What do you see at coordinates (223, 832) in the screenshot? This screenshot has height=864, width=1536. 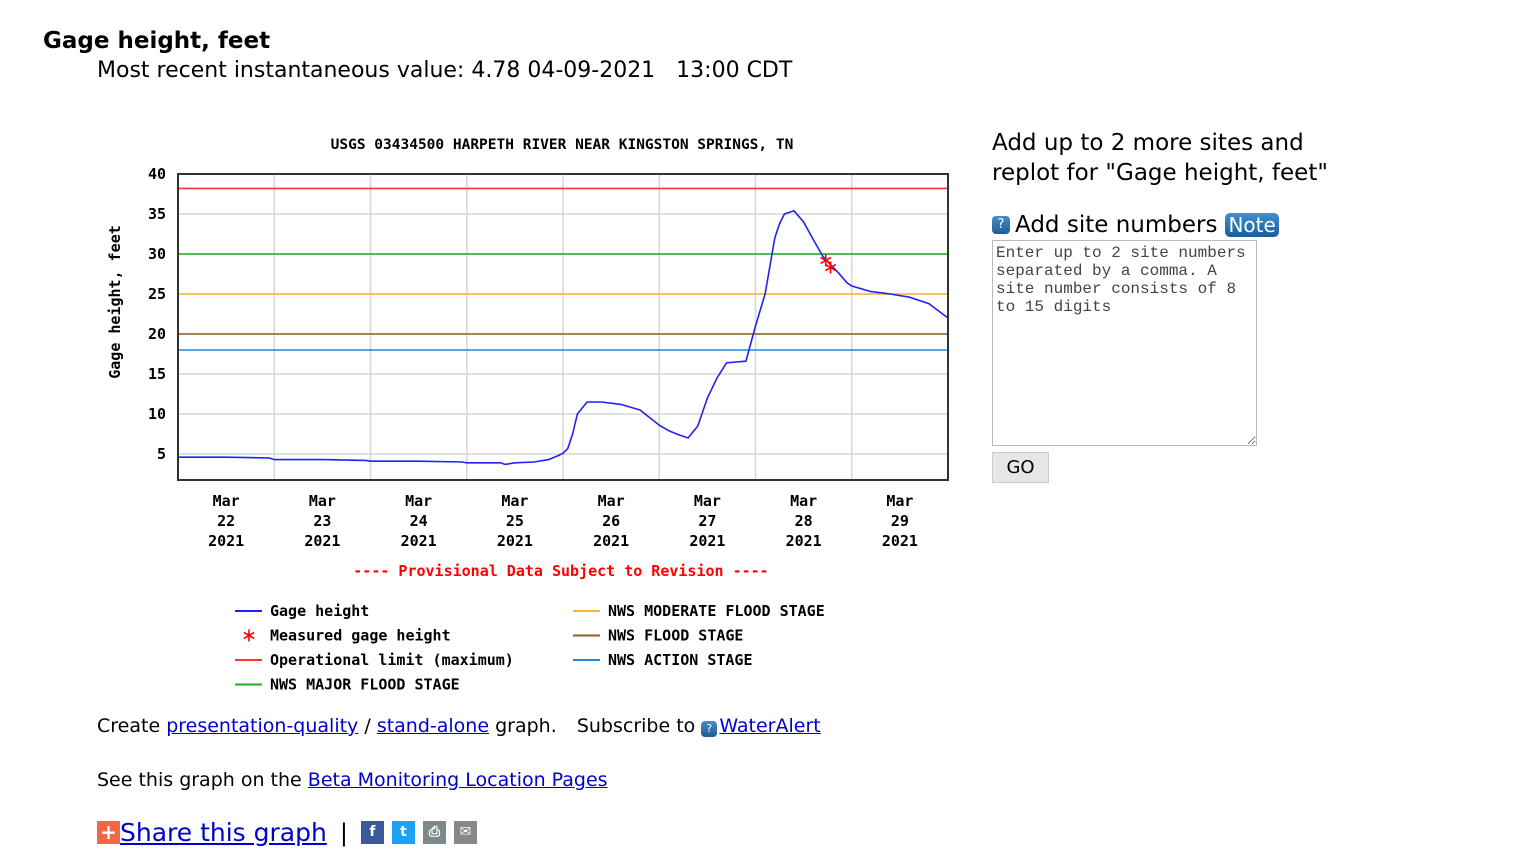 I see `share-graph-link: Share this graph` at bounding box center [223, 832].